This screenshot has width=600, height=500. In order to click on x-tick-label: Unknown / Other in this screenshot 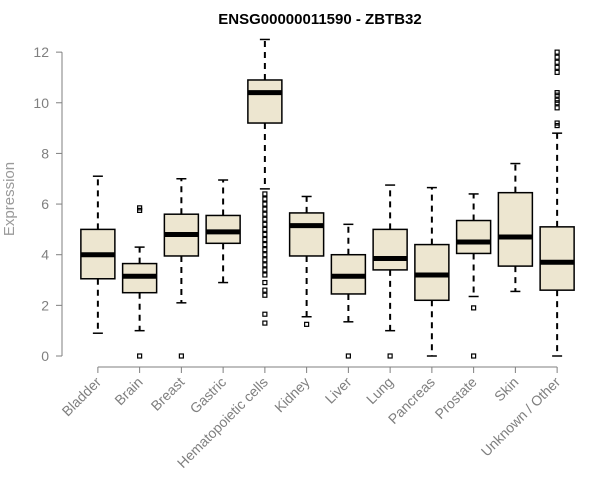, I will do `click(521, 417)`.